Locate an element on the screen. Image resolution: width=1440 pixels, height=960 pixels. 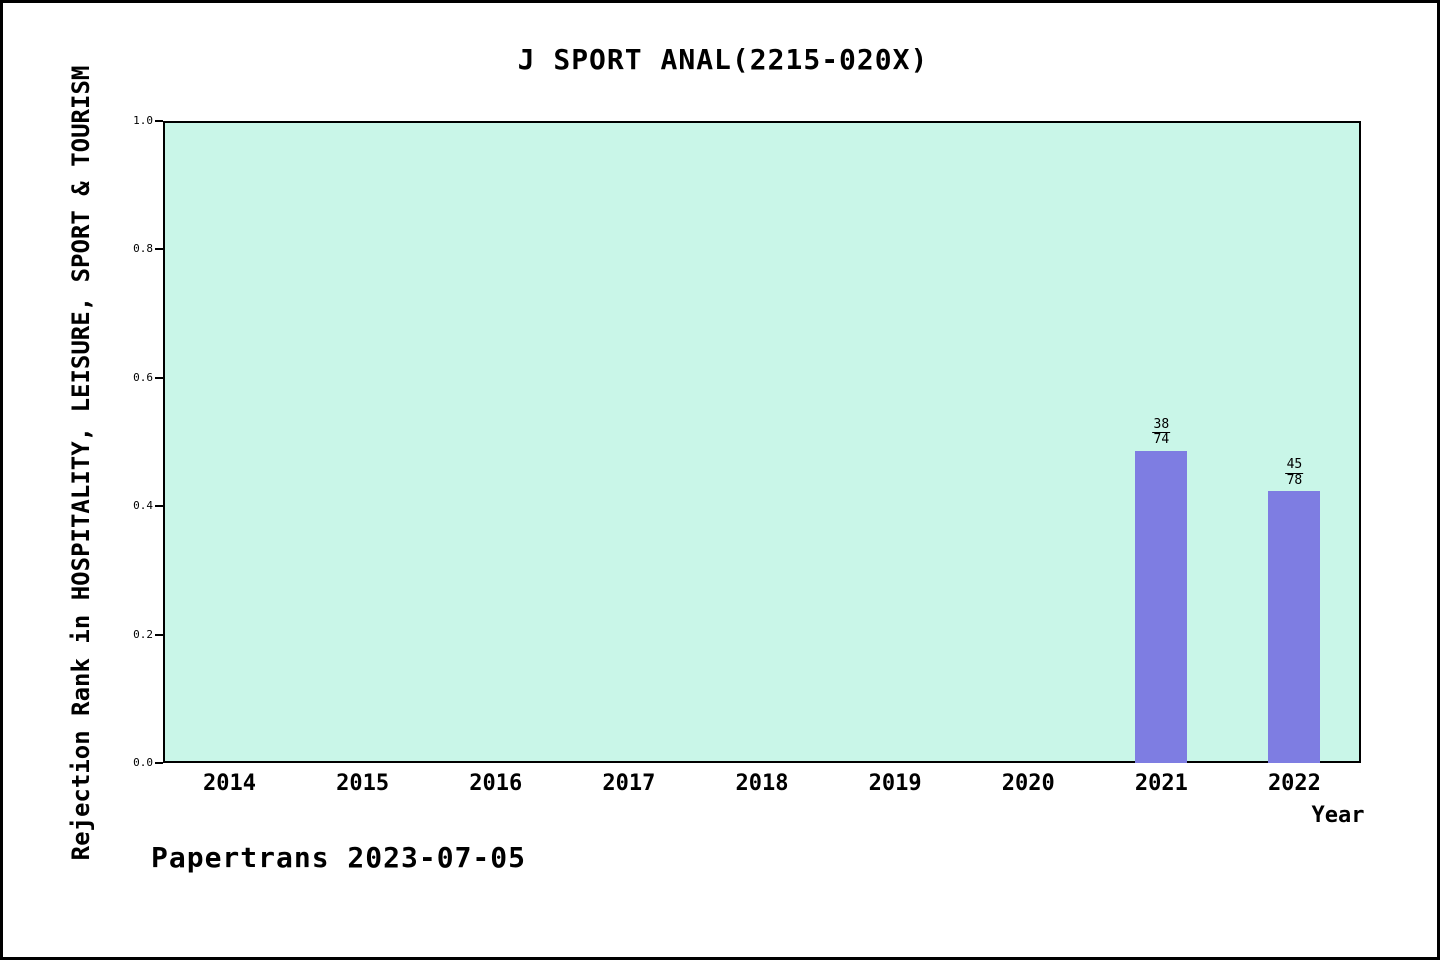
bar-2022 is located at coordinates (1294, 627).